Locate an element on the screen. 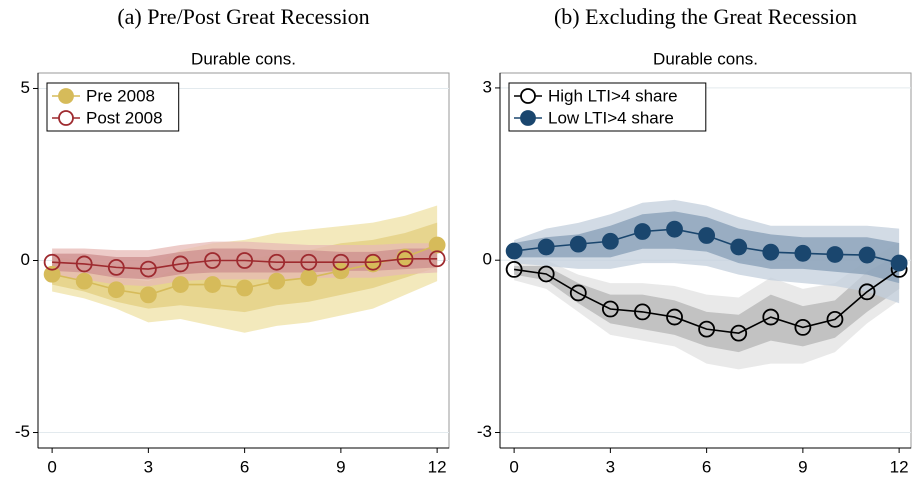 The image size is (913, 483). legend-label: Low LTI>4 share is located at coordinates (611, 117).